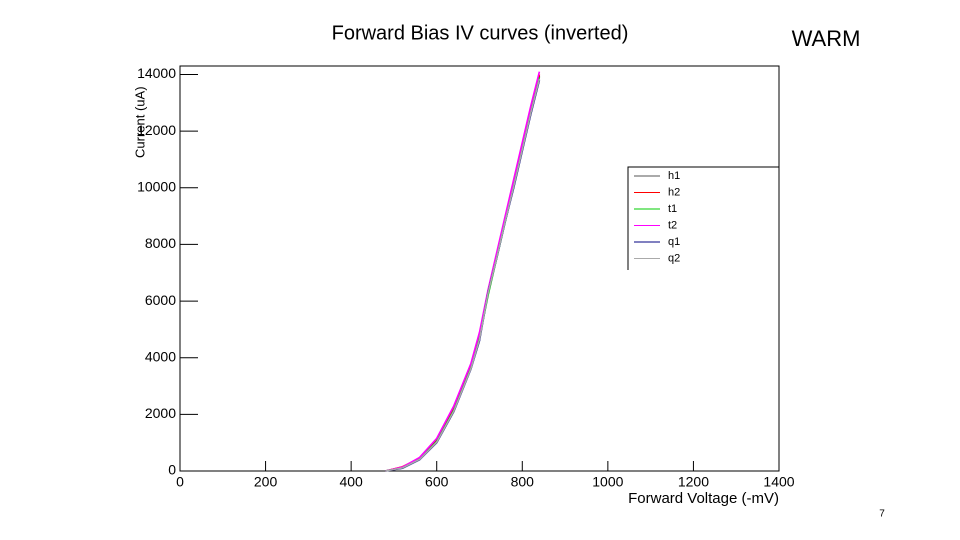 This screenshot has width=960, height=540. What do you see at coordinates (156, 130) in the screenshot?
I see `y-tick-label: 12000` at bounding box center [156, 130].